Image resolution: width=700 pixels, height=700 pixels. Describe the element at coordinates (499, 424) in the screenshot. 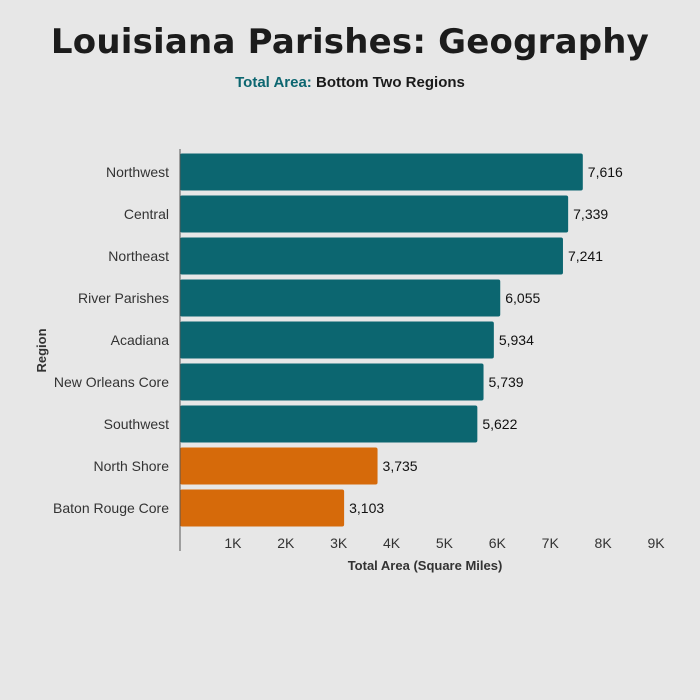

I see `value-label-southwest: 5,622` at that location.